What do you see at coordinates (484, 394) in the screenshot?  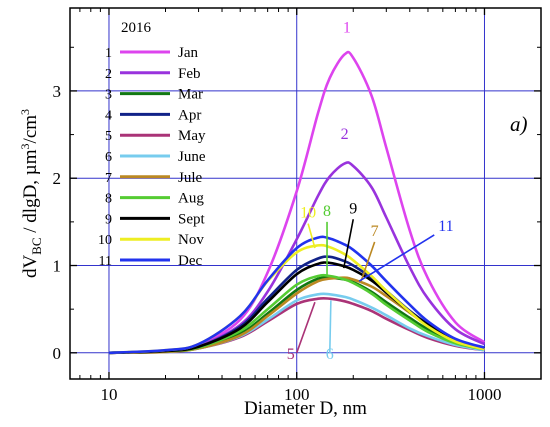 I see `x-tick-label: 1000` at bounding box center [484, 394].